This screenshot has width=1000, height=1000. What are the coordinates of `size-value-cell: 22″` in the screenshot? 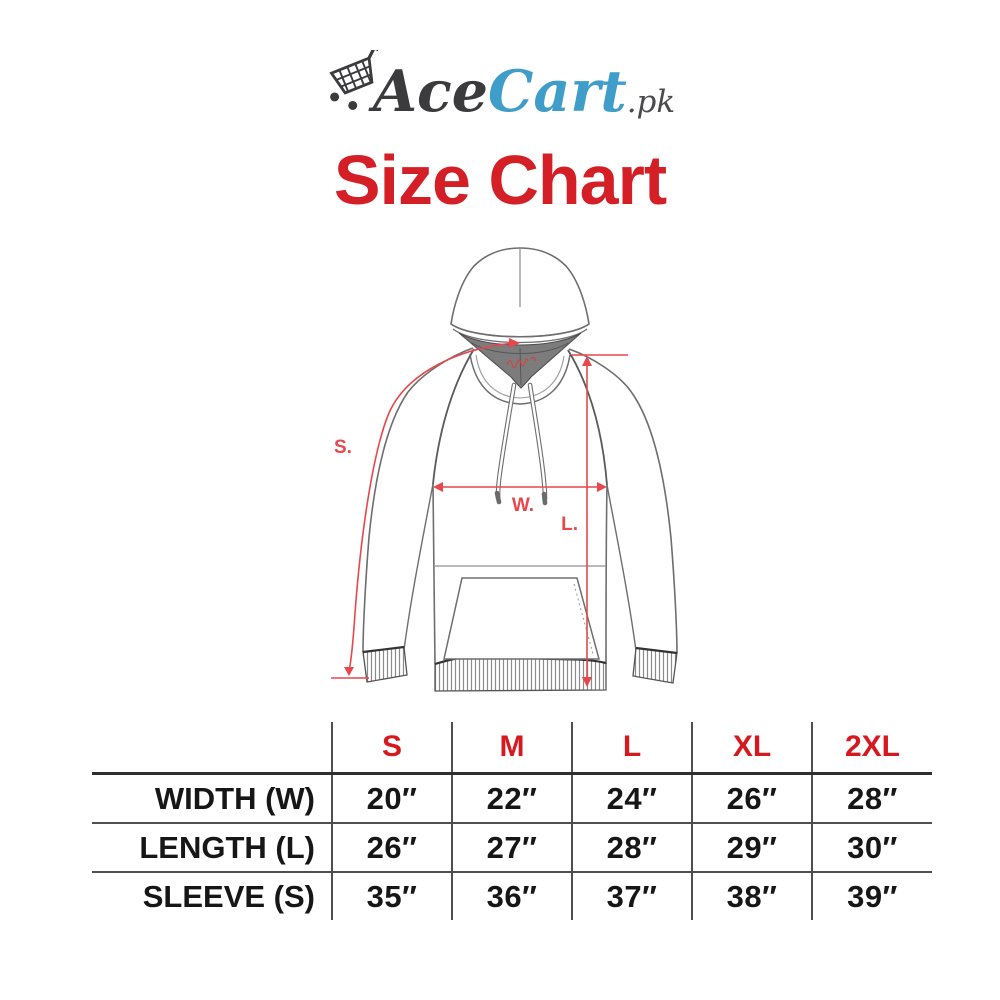 It's located at (511, 798).